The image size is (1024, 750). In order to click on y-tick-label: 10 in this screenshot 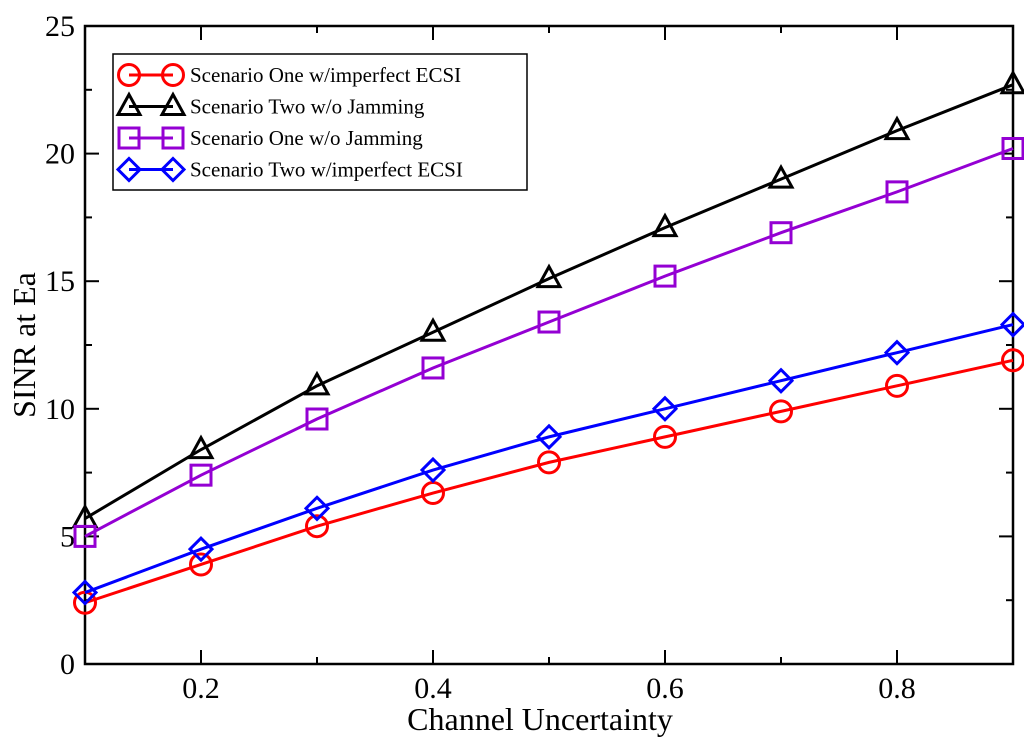, I will do `click(60, 409)`.